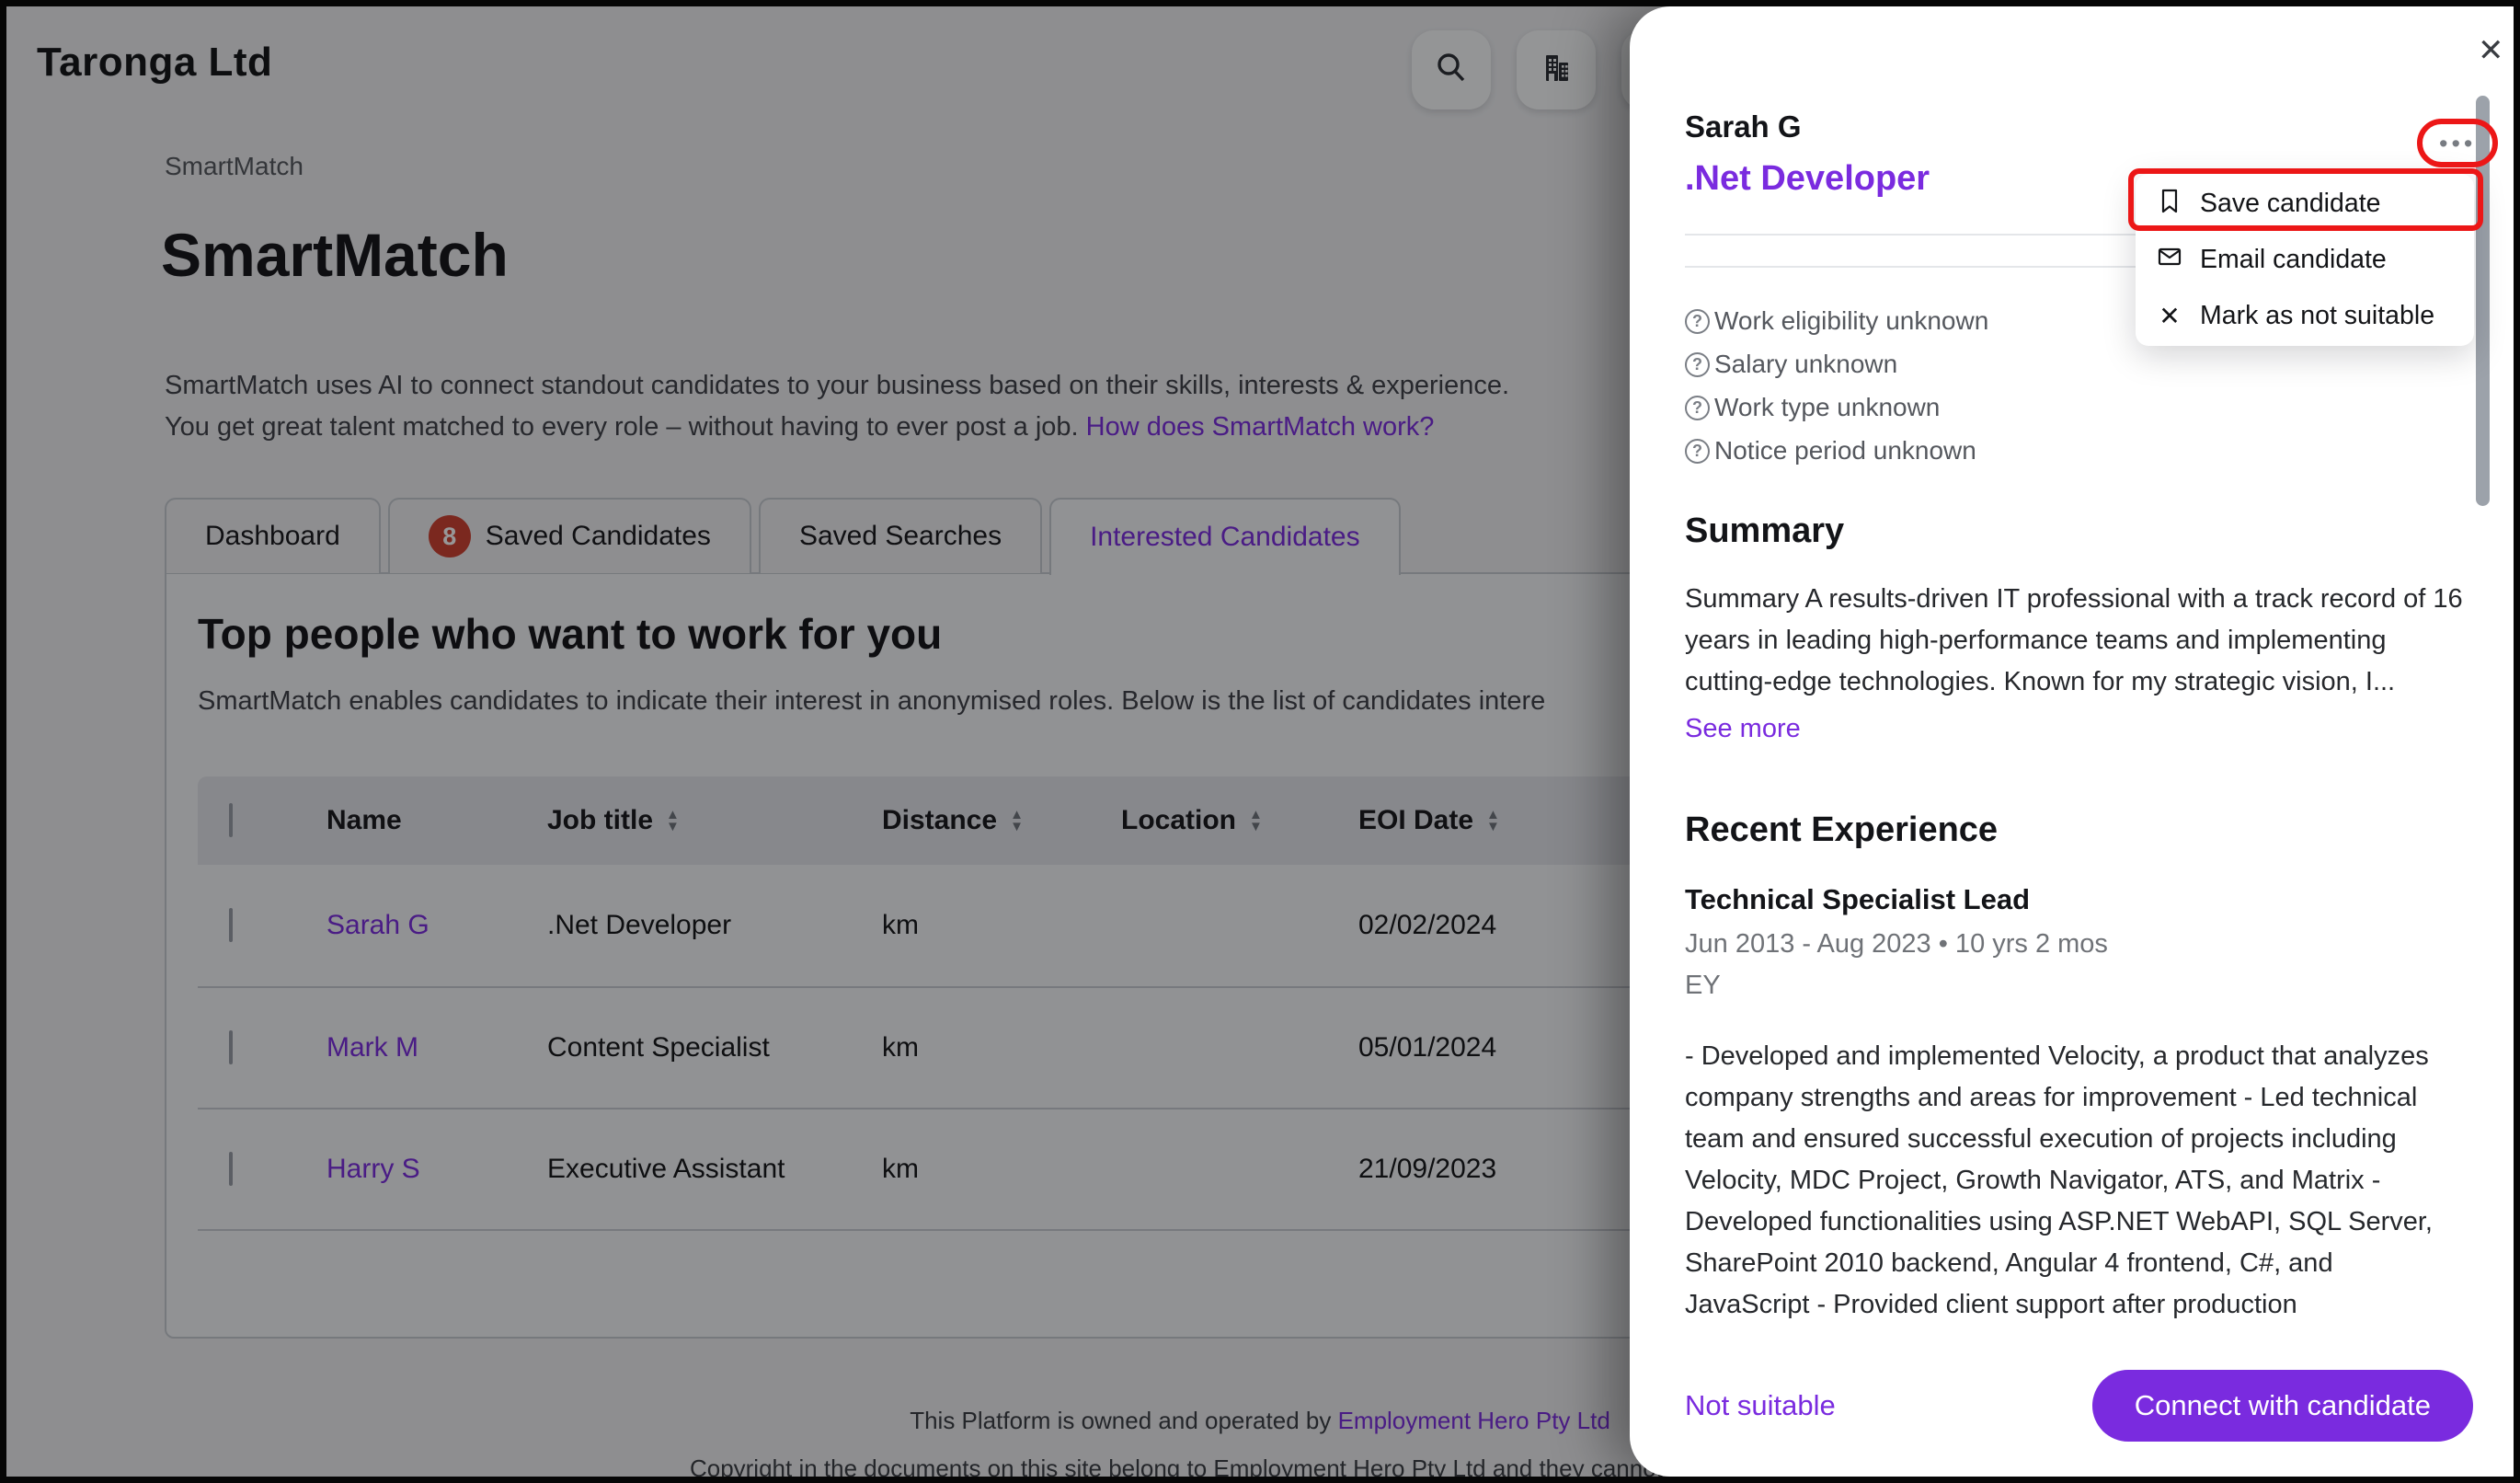 The image size is (2520, 1483). What do you see at coordinates (1427, 1169) in the screenshot?
I see `cell-eoi-date: 21/09/2023` at bounding box center [1427, 1169].